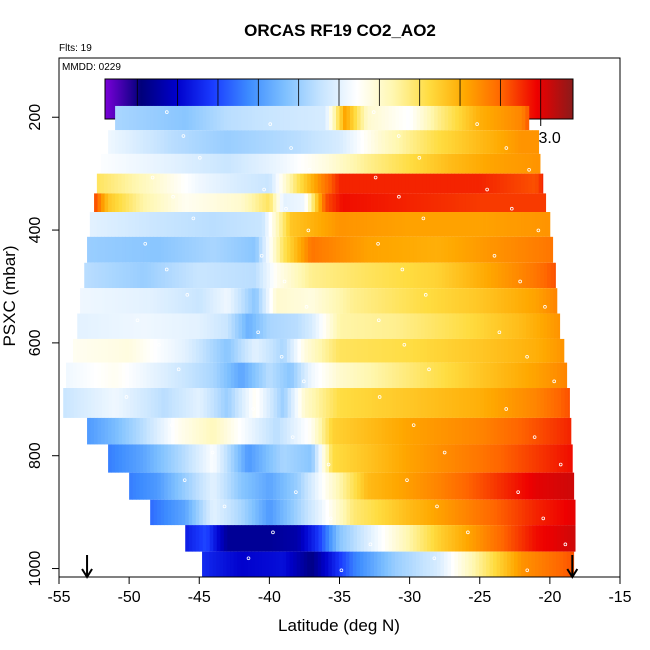  Describe the element at coordinates (35, 455) in the screenshot. I see `y-tick-label: 800` at that location.